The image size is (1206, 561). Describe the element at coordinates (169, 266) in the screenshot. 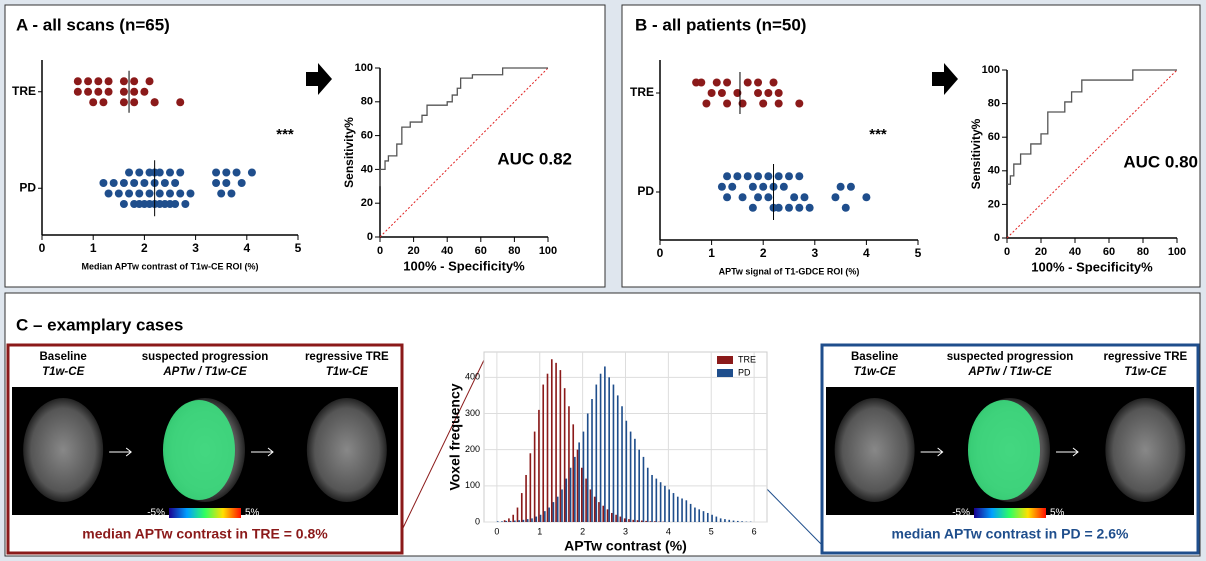

I see `x-axis-title: Median APTw contrast of T1w-CE ROI (%)` at that location.